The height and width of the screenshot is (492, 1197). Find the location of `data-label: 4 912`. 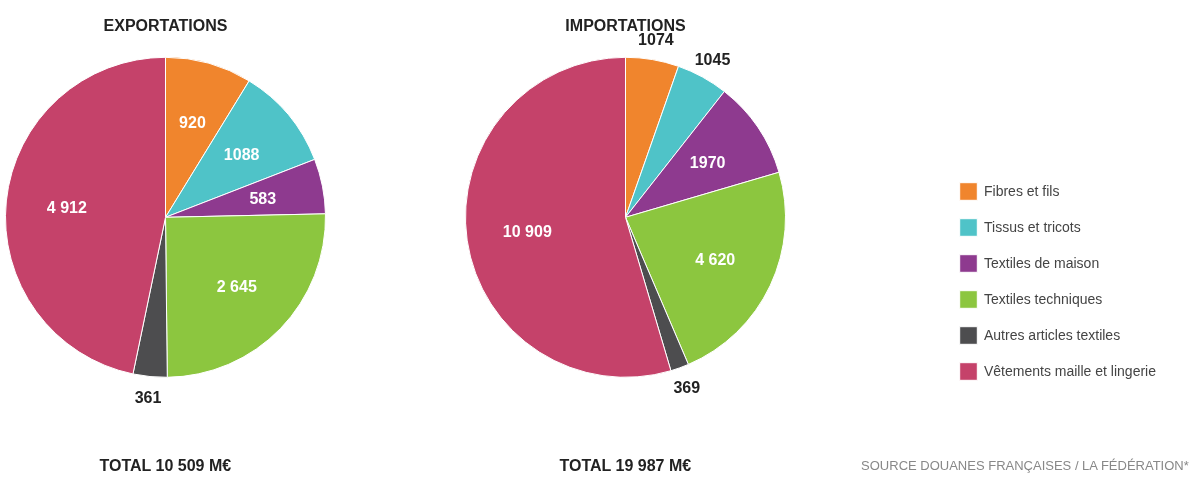

data-label: 4 912 is located at coordinates (66, 207).